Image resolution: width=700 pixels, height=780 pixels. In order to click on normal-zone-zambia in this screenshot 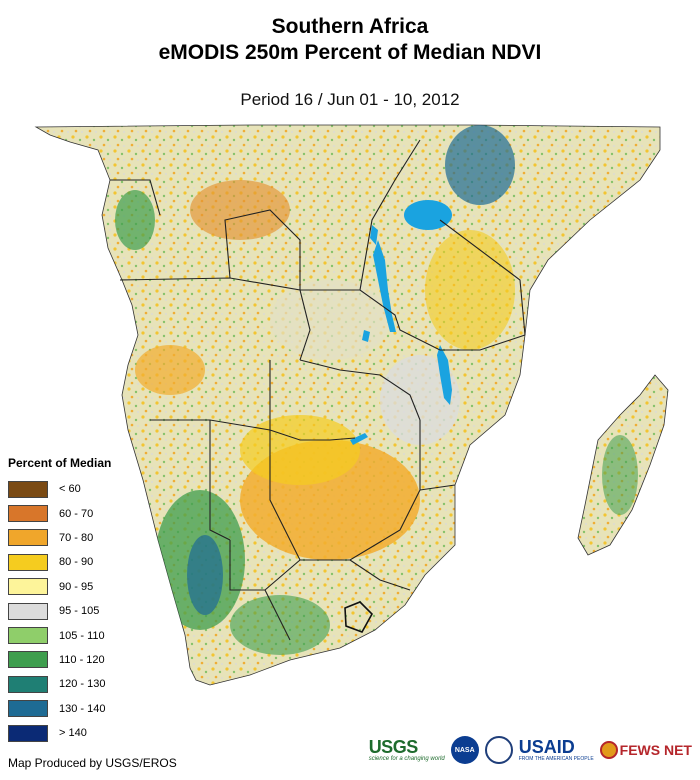, I will do `click(330, 320)`.